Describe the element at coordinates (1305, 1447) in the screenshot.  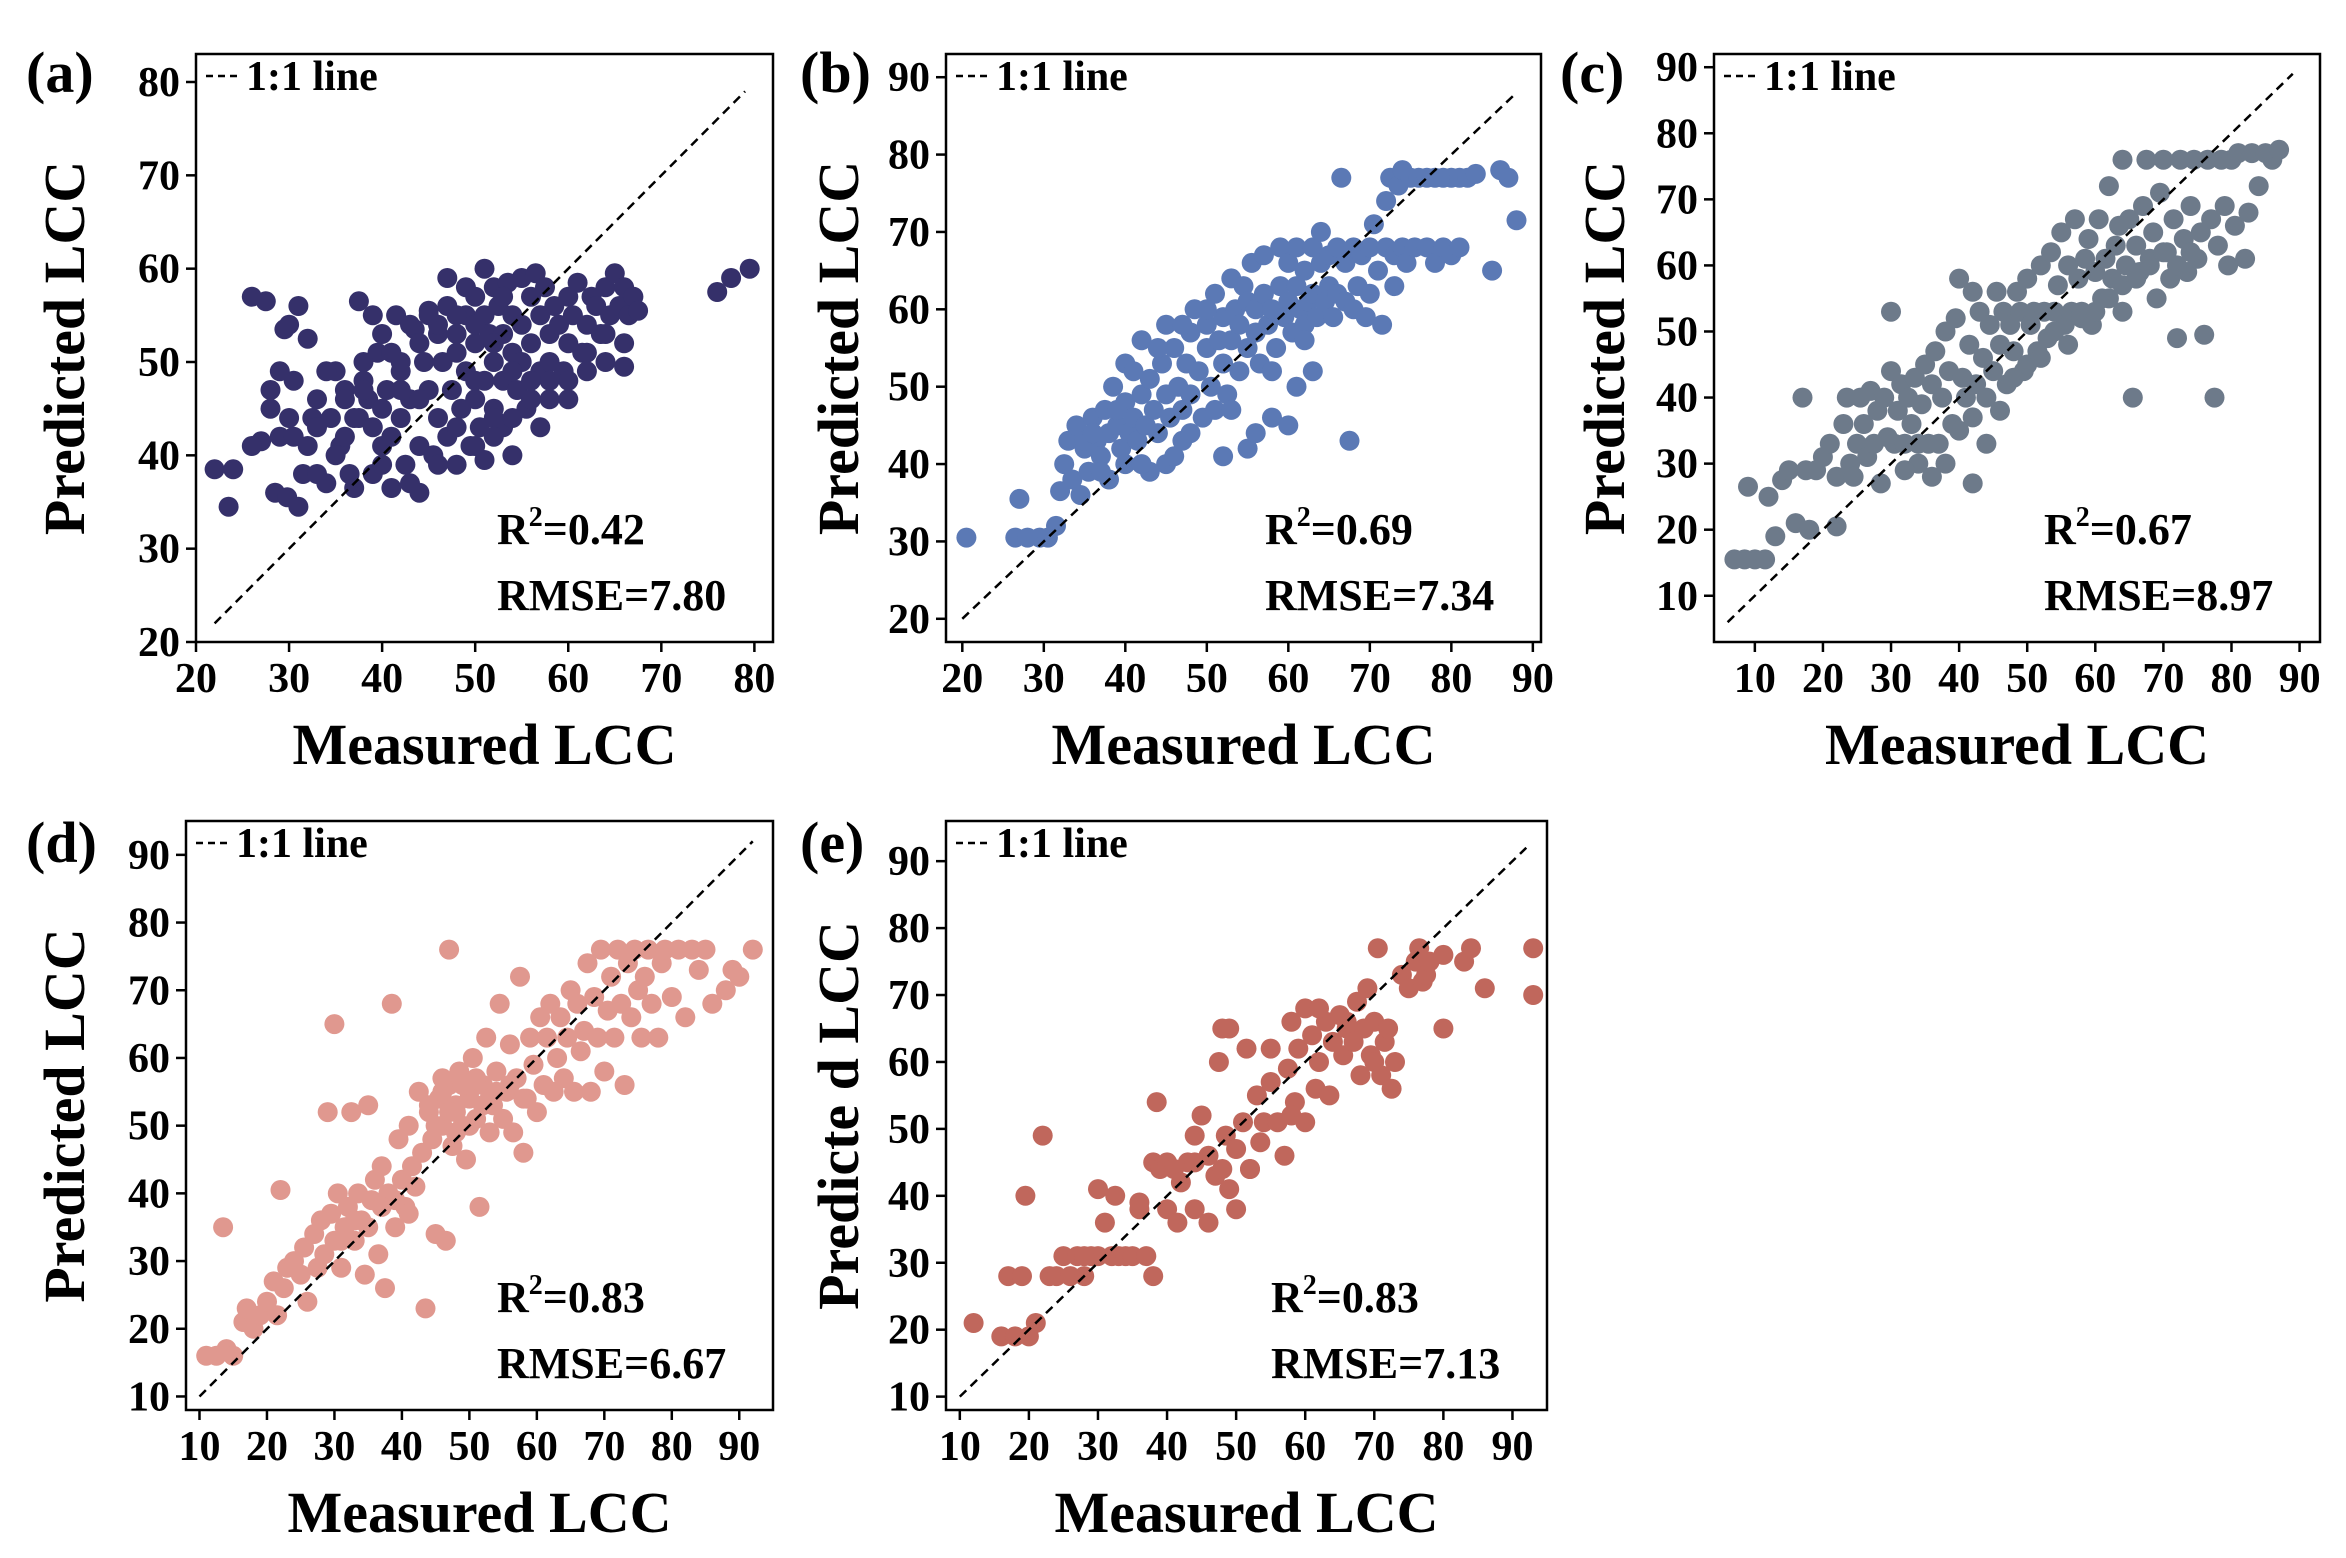
I see `x-tick-label: 60` at that location.